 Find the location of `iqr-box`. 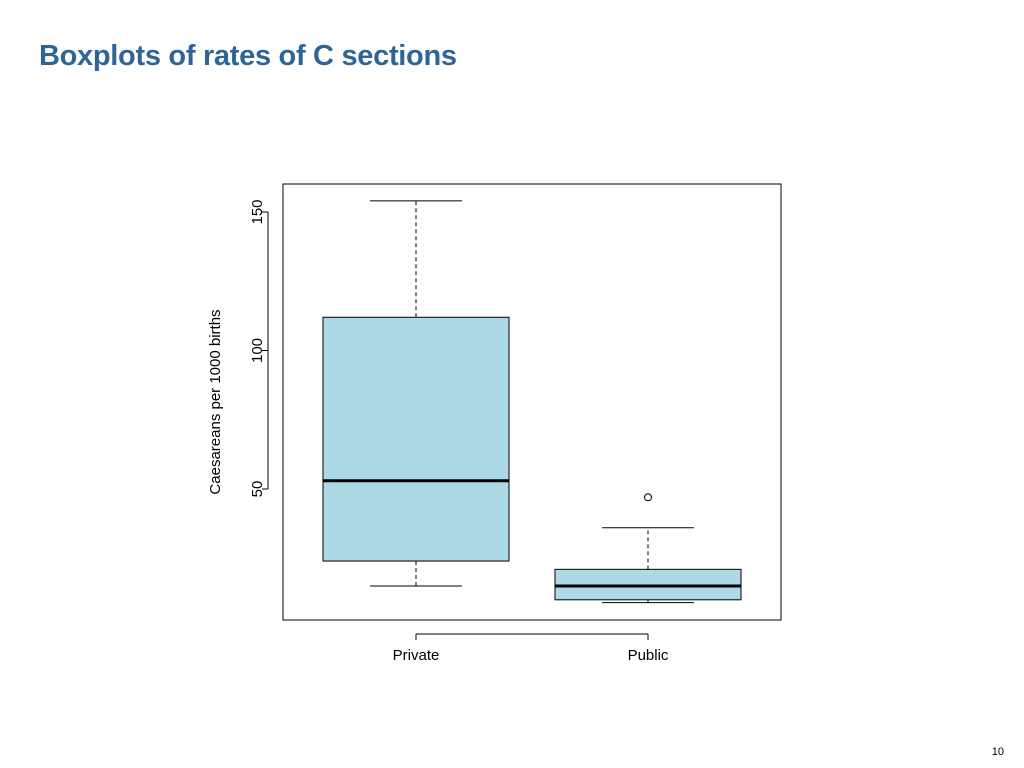

iqr-box is located at coordinates (416, 439).